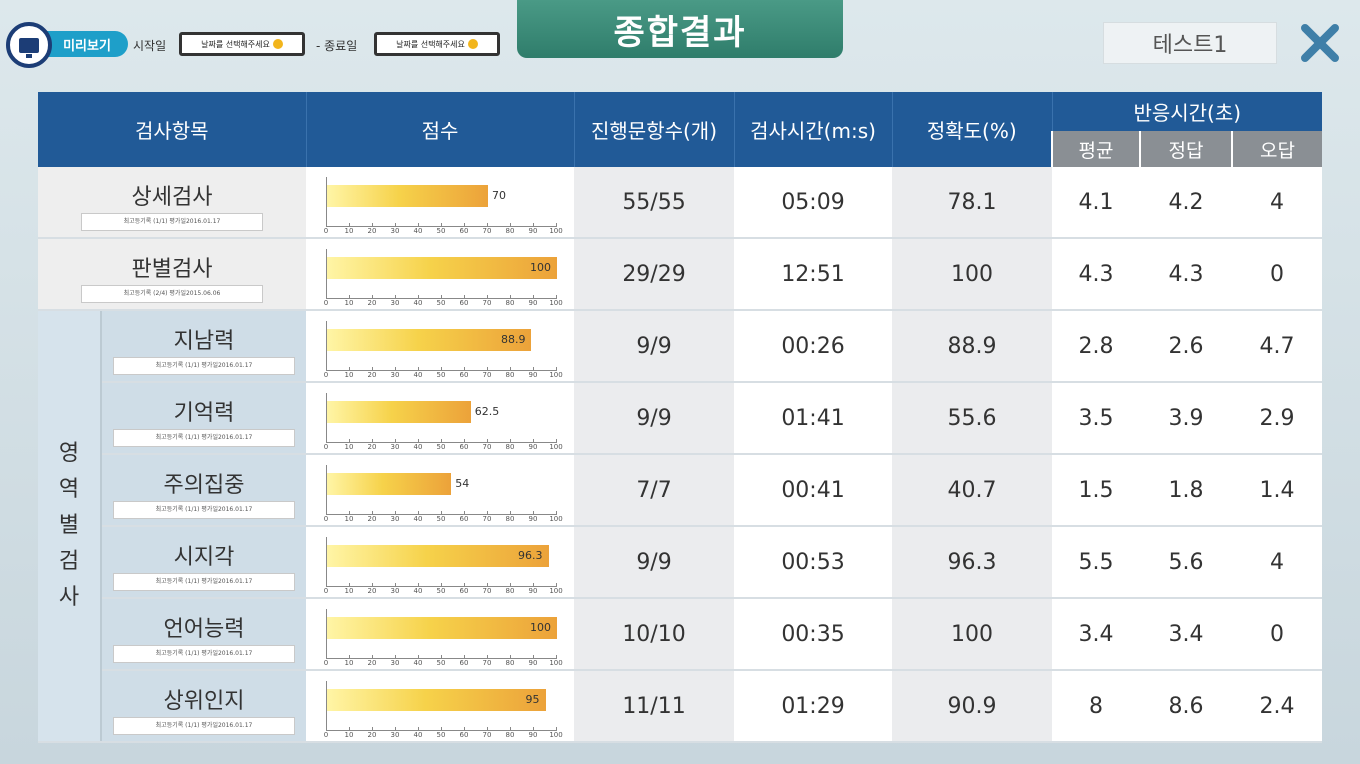 Image resolution: width=1360 pixels, height=764 pixels. Describe the element at coordinates (813, 706) in the screenshot. I see `time-cell: 01:29` at that location.